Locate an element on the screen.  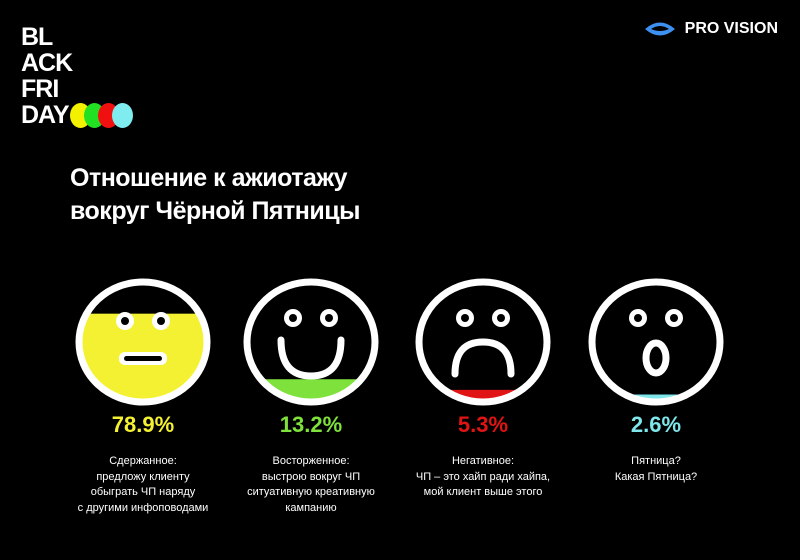
sad-face-icon is located at coordinates (483, 342).